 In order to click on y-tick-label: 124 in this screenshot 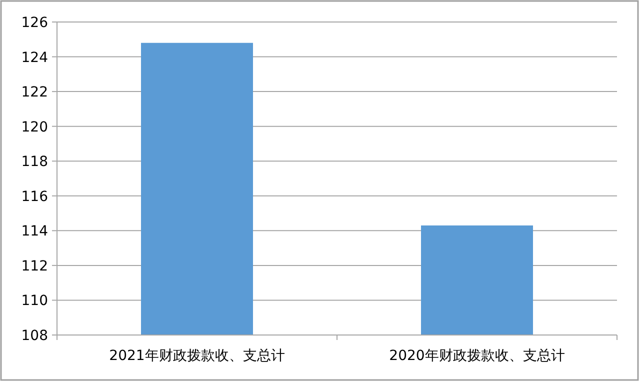, I will do `click(34, 58)`.